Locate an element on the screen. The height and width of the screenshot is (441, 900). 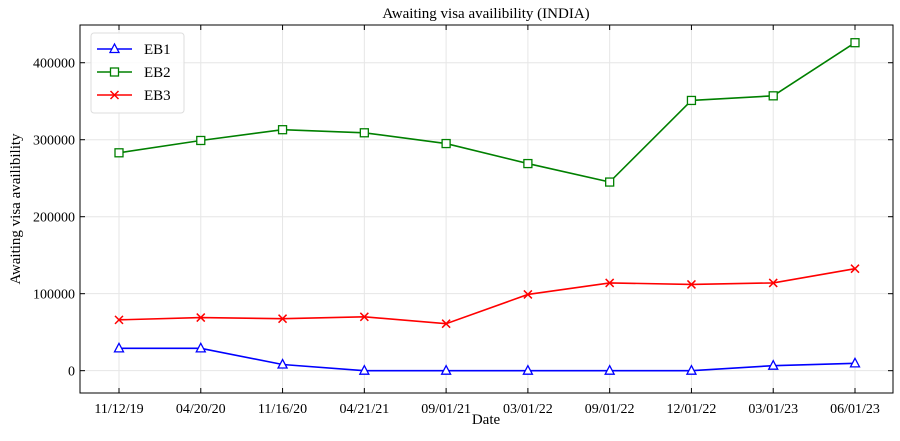
x-tick-label: 06/01/23 is located at coordinates (855, 409).